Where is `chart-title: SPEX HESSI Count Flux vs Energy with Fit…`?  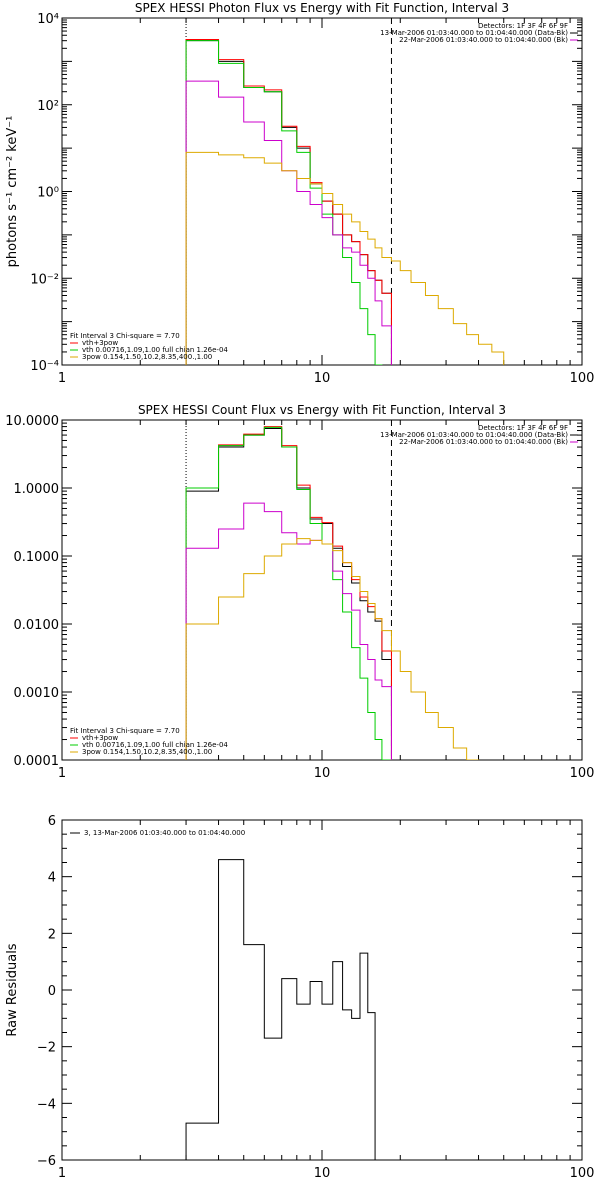
chart-title: SPEX HESSI Count Flux vs Energy with Fit… is located at coordinates (322, 410).